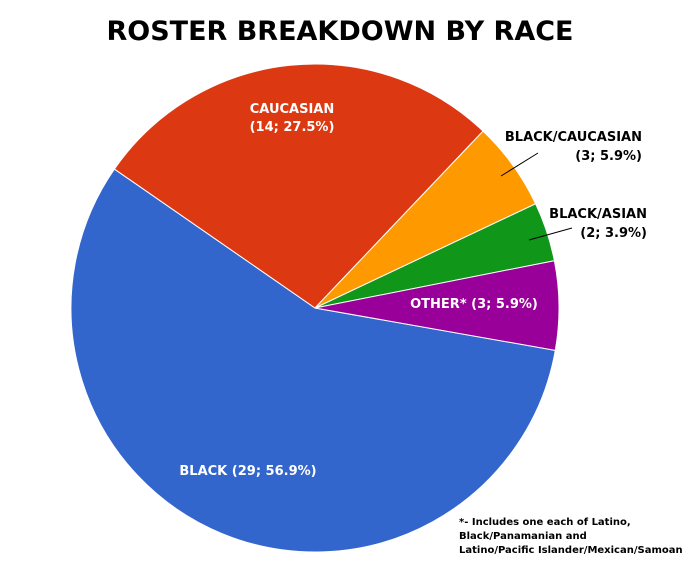 This screenshot has height=562, width=700. What do you see at coordinates (292, 109) in the screenshot?
I see `label-caucasian: CAUCASIAN` at bounding box center [292, 109].